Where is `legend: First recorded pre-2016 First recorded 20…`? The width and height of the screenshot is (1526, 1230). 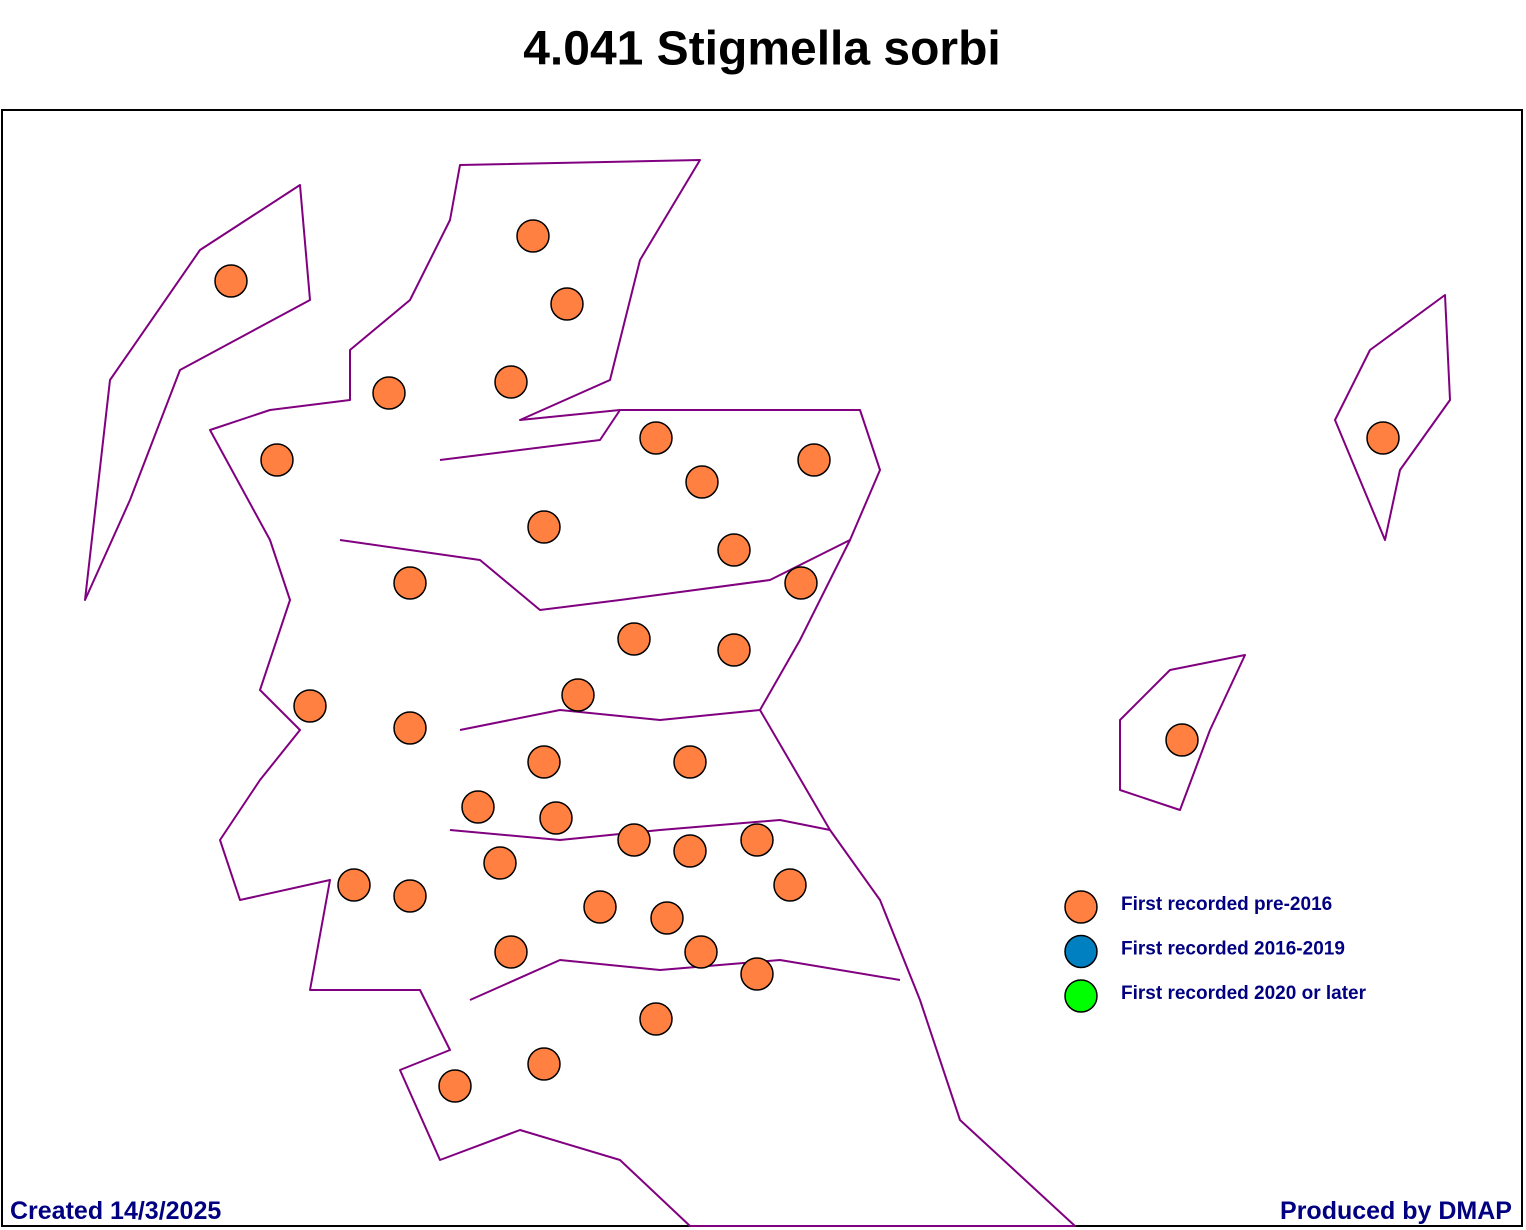
legend: First recorded pre-2016 First recorded 20… is located at coordinates (1215, 951).